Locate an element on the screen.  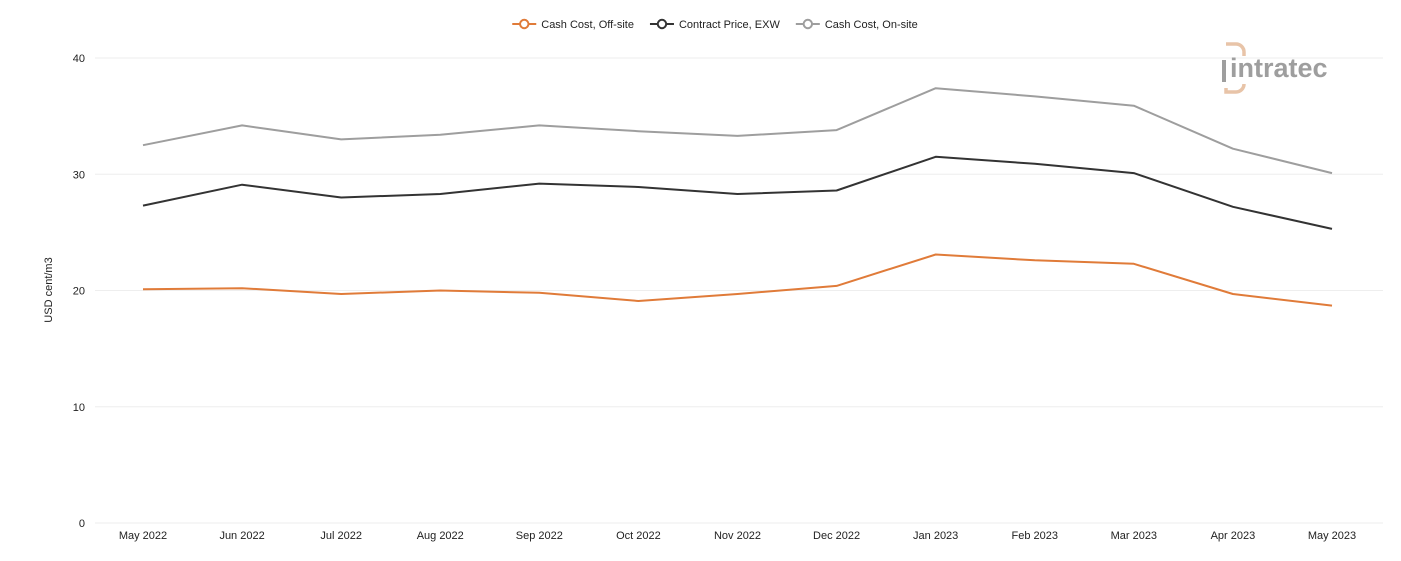
legend-item-0: Cash Cost, Off-site is located at coordinates (573, 24).